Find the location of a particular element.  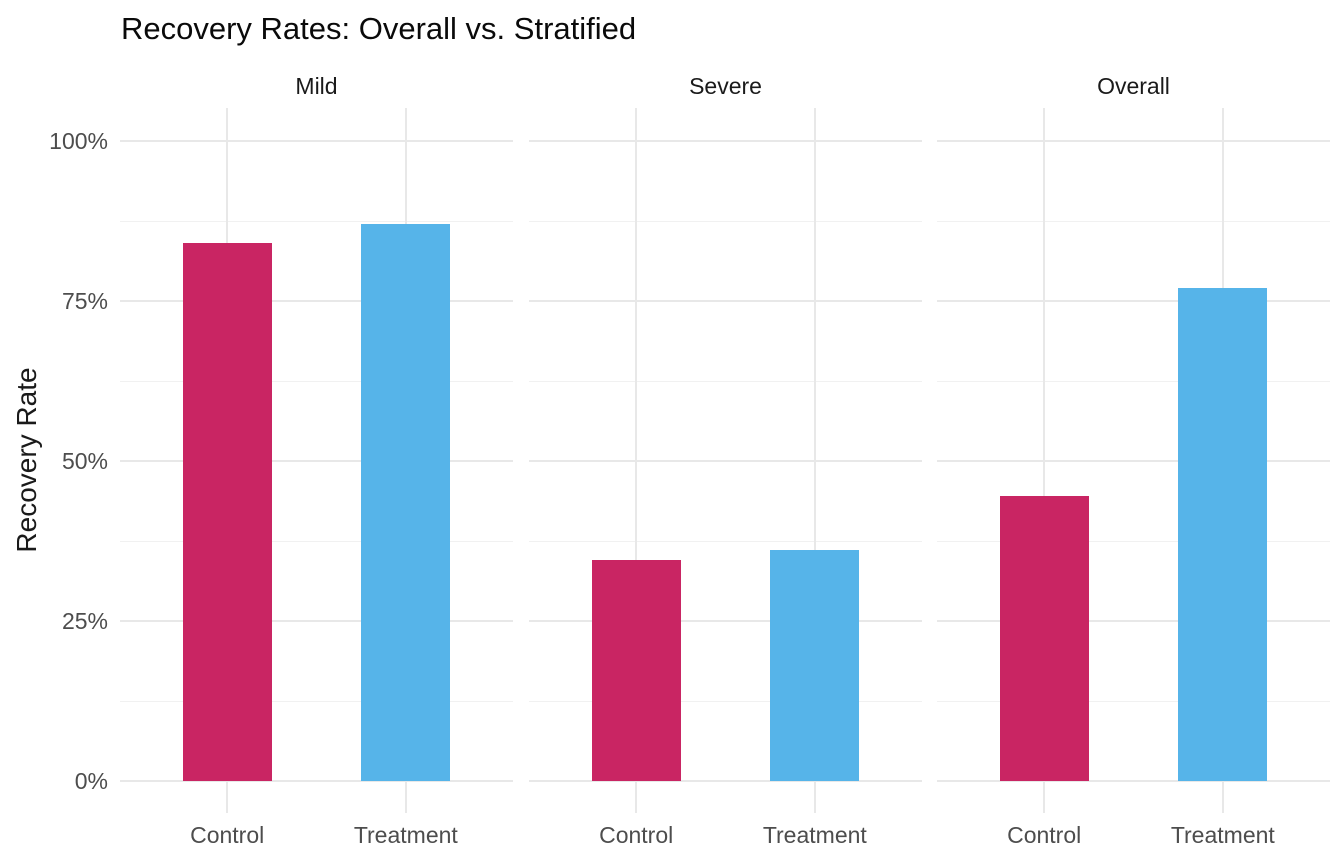

y-tick-label-0%: 0% is located at coordinates (91, 781).